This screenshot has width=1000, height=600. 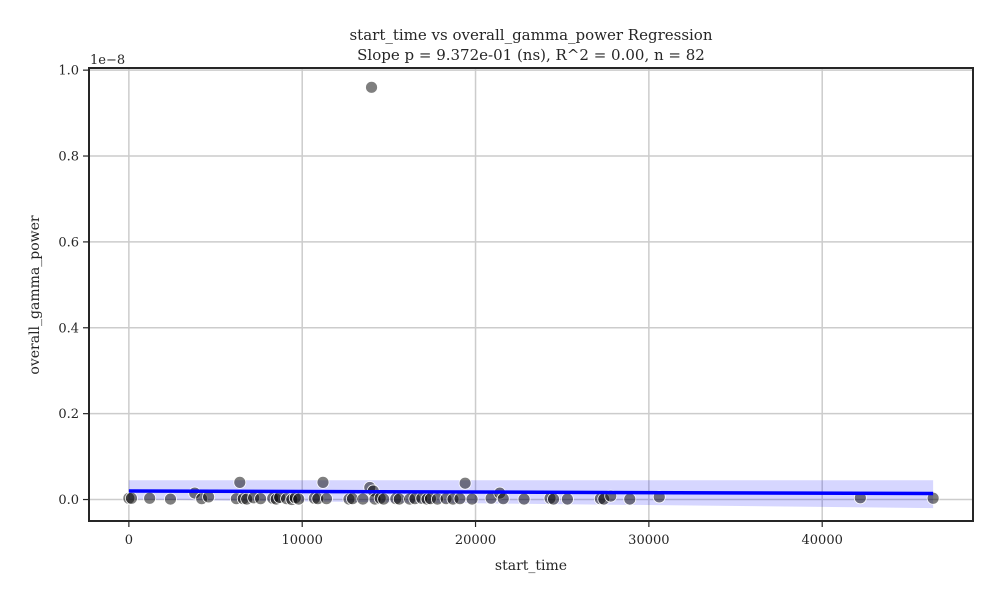 What do you see at coordinates (107, 60) in the screenshot?
I see `y-offset-text: 1e−8` at bounding box center [107, 60].